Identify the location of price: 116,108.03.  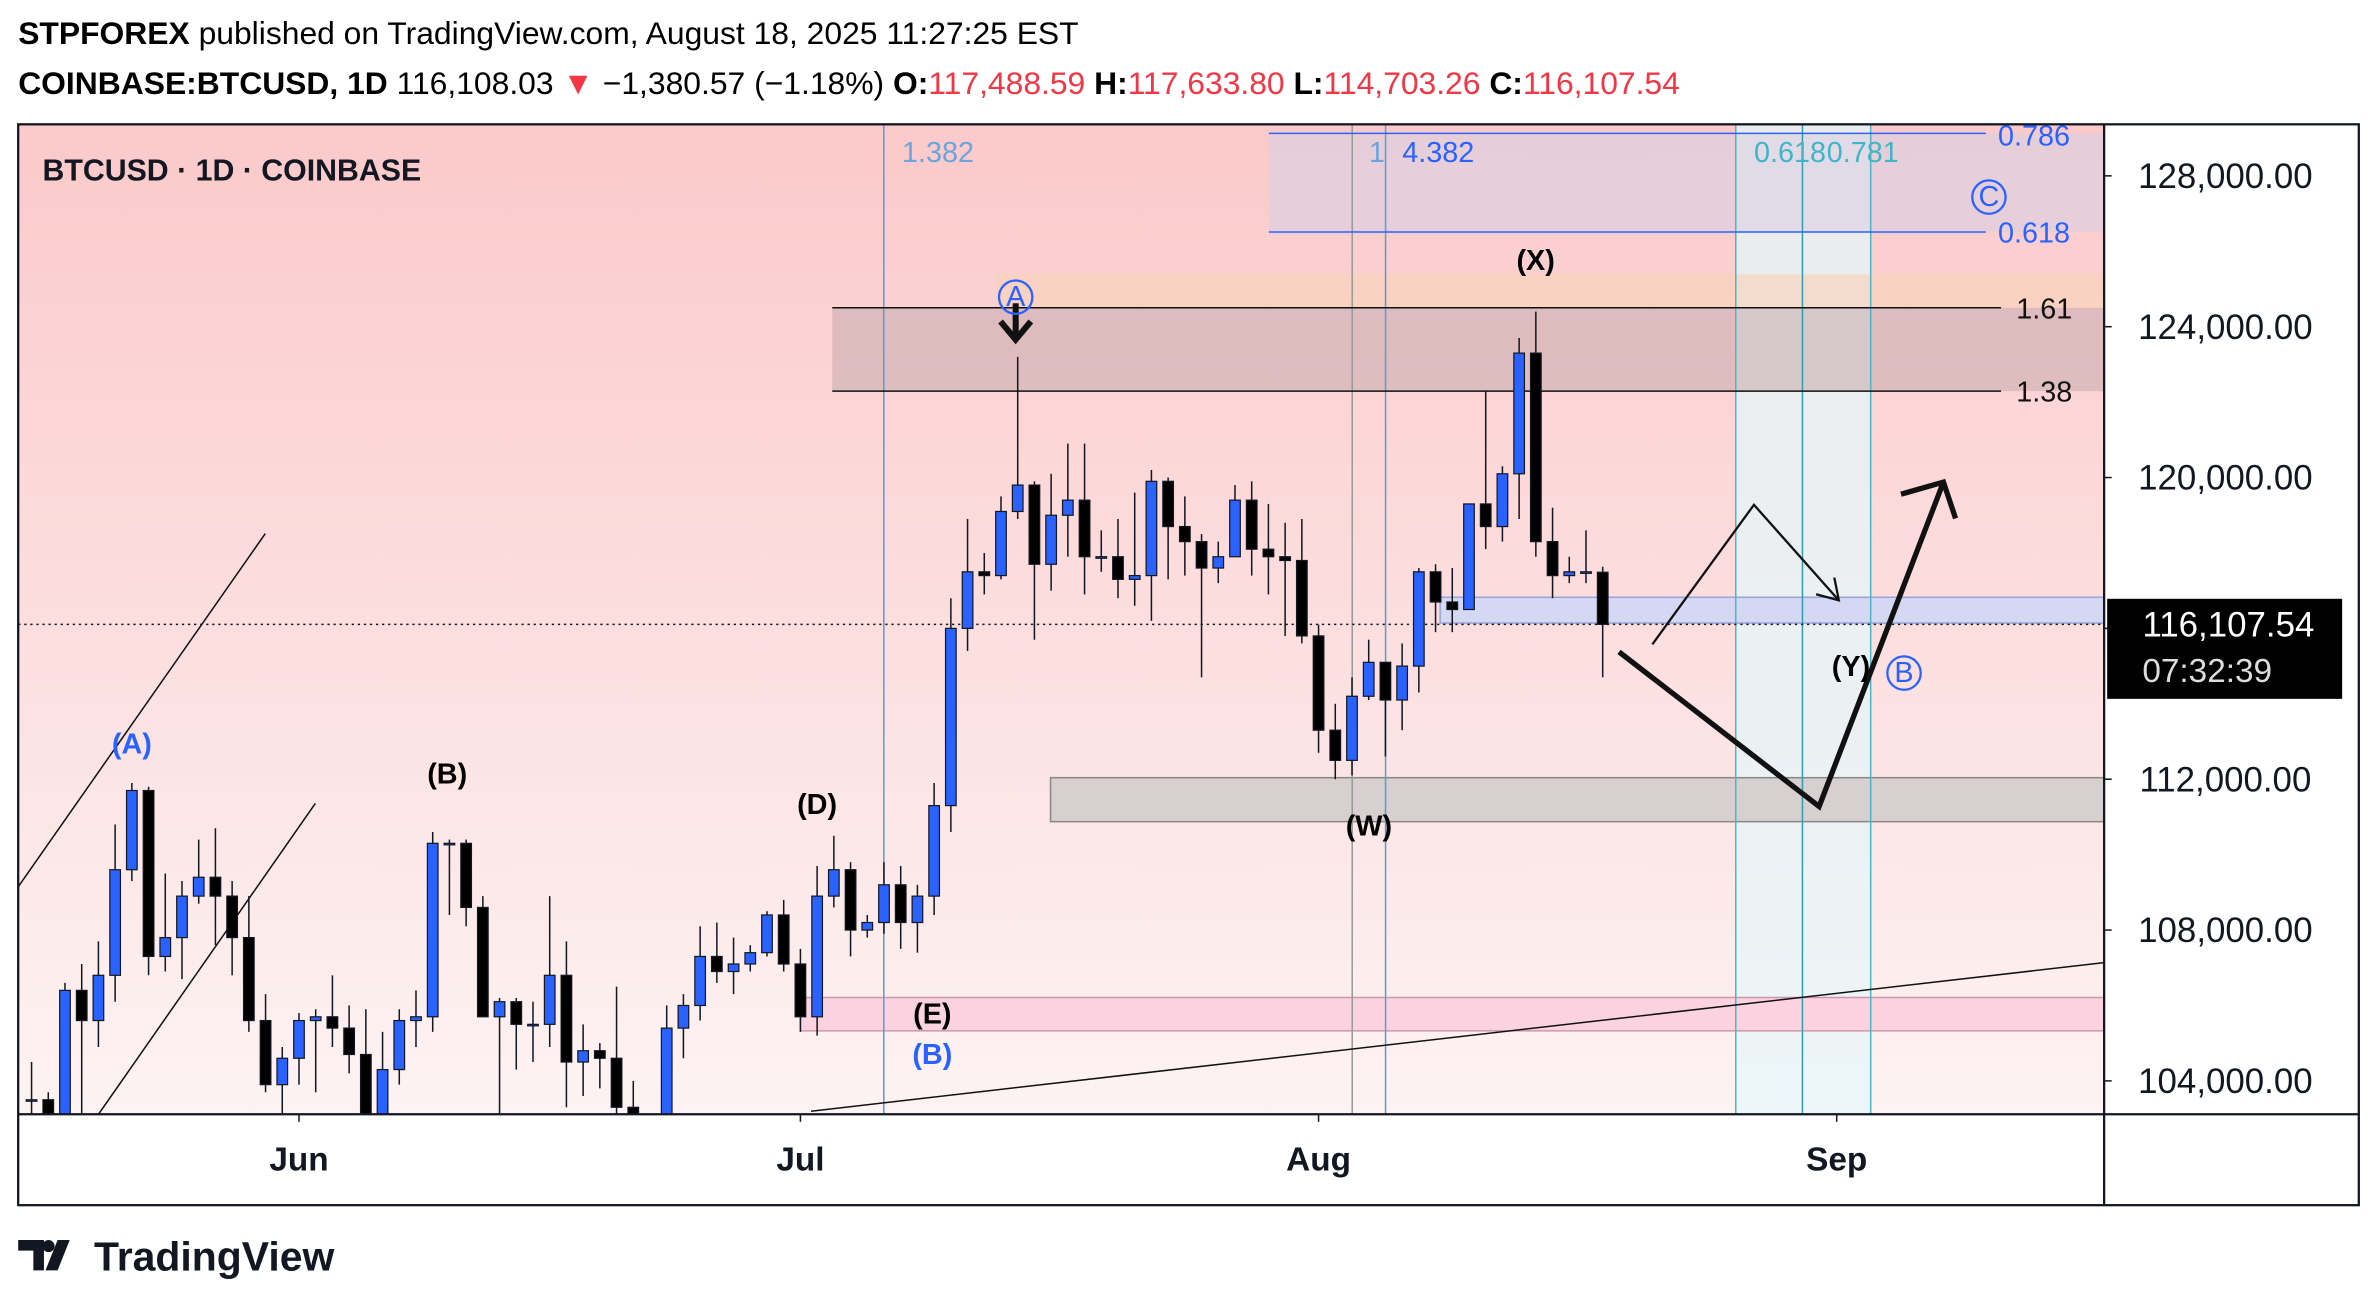
(475, 83).